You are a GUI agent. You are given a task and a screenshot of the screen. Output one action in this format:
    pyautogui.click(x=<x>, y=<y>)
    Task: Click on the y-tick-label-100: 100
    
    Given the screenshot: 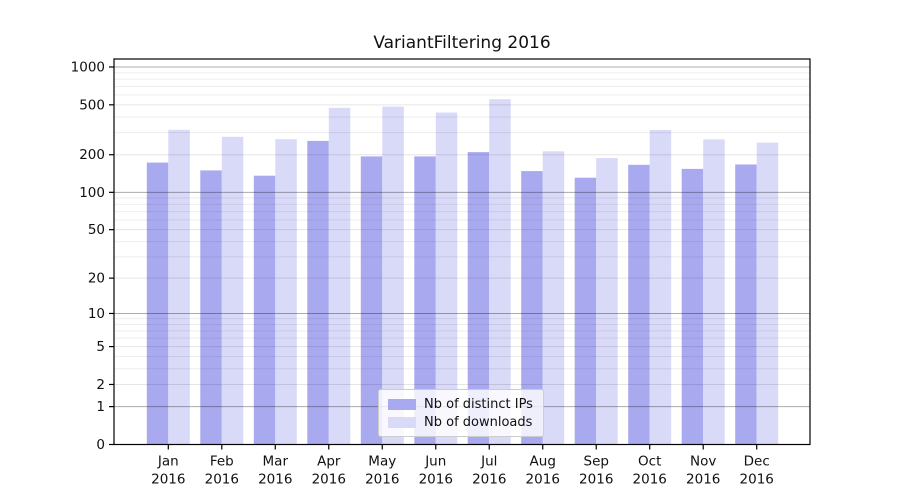 What is the action you would take?
    pyautogui.click(x=92, y=193)
    